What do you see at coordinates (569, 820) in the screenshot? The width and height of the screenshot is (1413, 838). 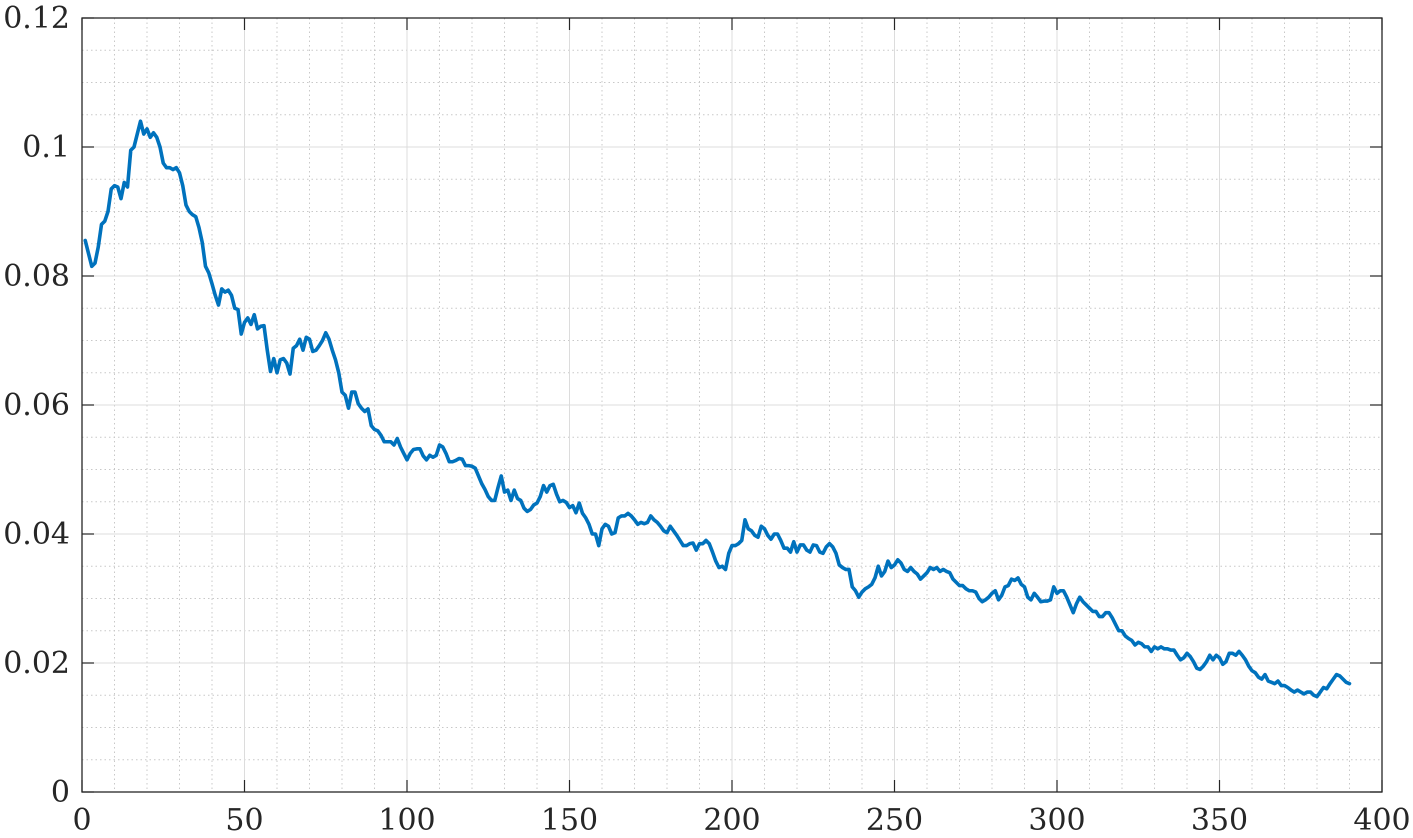 I see `x-tick-label: 150` at bounding box center [569, 820].